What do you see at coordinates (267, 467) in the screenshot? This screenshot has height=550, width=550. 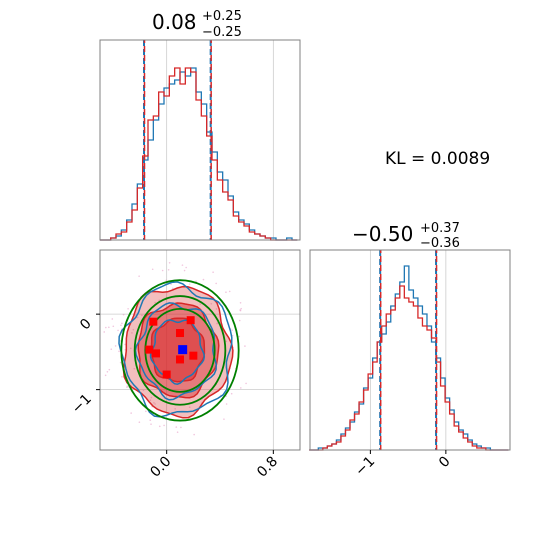 I see `joint-xtick-label-1: 0.8` at bounding box center [267, 467].